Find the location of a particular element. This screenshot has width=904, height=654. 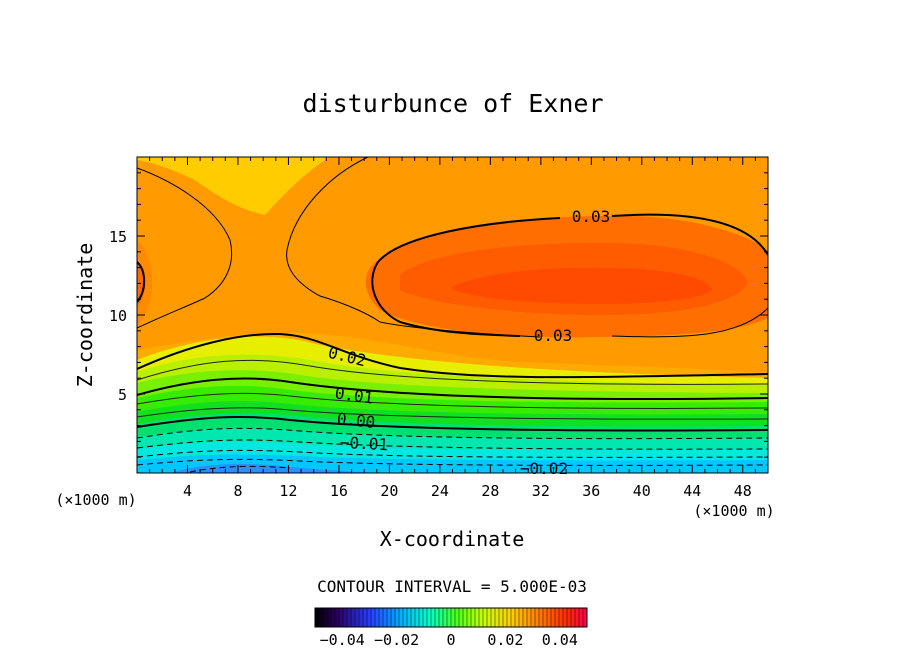

colorbar-tick-labels: −0.04 −0.02 0 0.02 0.04 is located at coordinates (449, 640).